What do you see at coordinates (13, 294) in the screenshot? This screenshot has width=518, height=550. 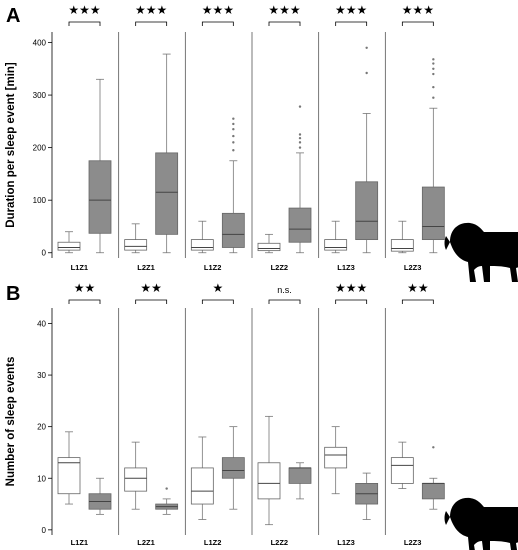 I see `panel-label: B` at bounding box center [13, 294].